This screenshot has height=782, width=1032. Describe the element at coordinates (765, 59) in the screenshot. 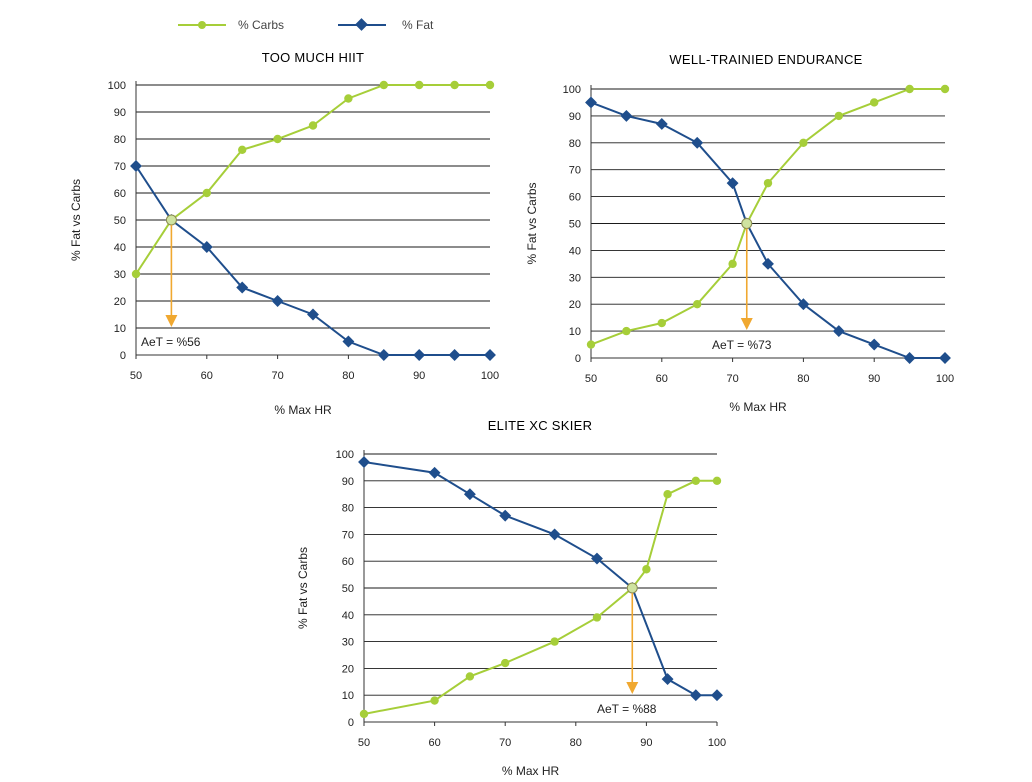

I see `chart-title: WELL-TRAINIED ENDURANCE` at that location.